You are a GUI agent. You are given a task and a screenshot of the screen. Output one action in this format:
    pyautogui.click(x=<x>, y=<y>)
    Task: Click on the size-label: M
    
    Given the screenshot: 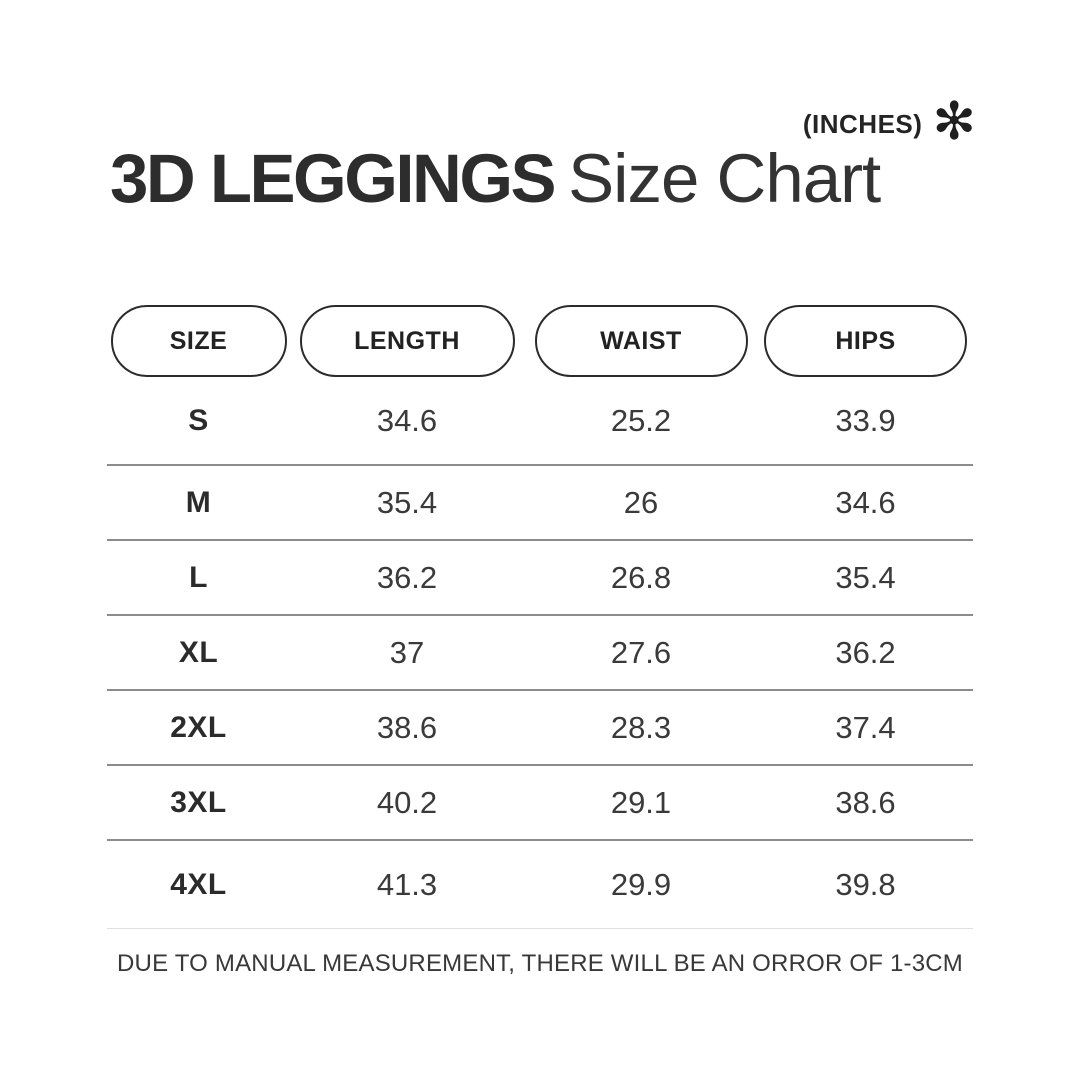 What is the action you would take?
    pyautogui.click(x=198, y=502)
    